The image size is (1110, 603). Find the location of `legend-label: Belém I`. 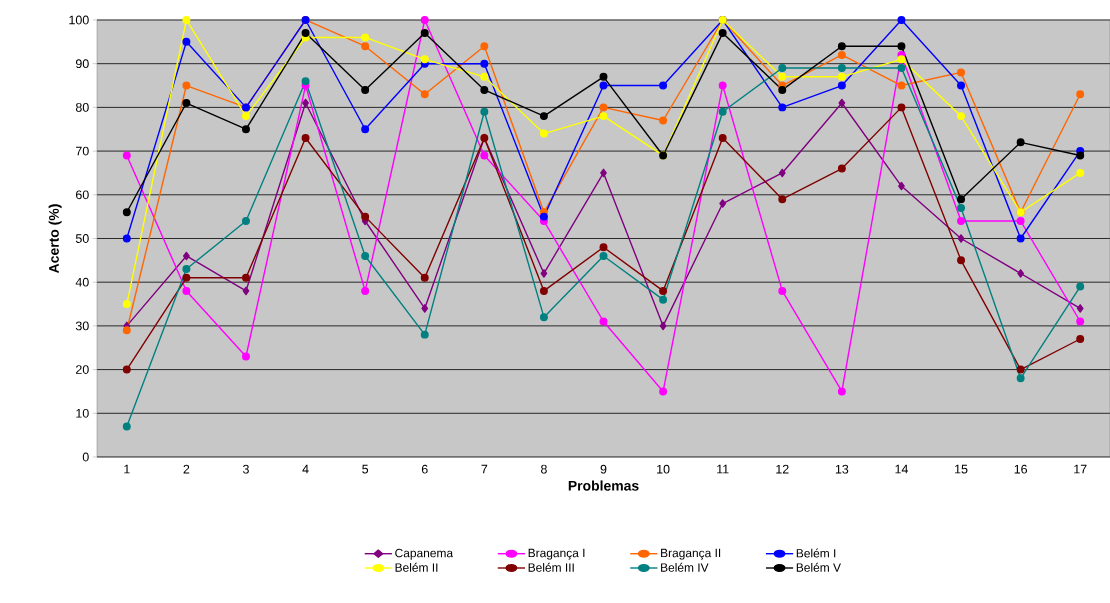

legend-label: Belém I is located at coordinates (816, 553).